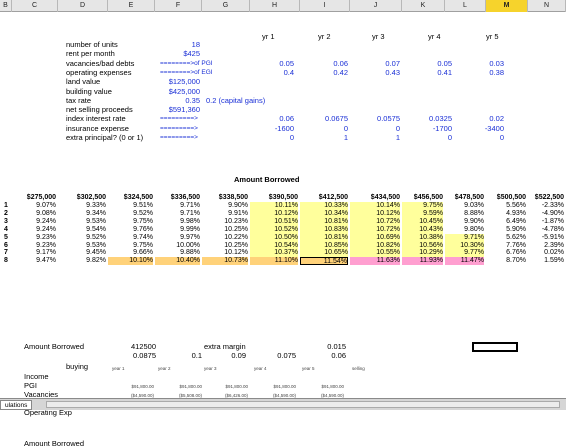  I want to click on matrix-cell: -4.90%, so click(552, 213).